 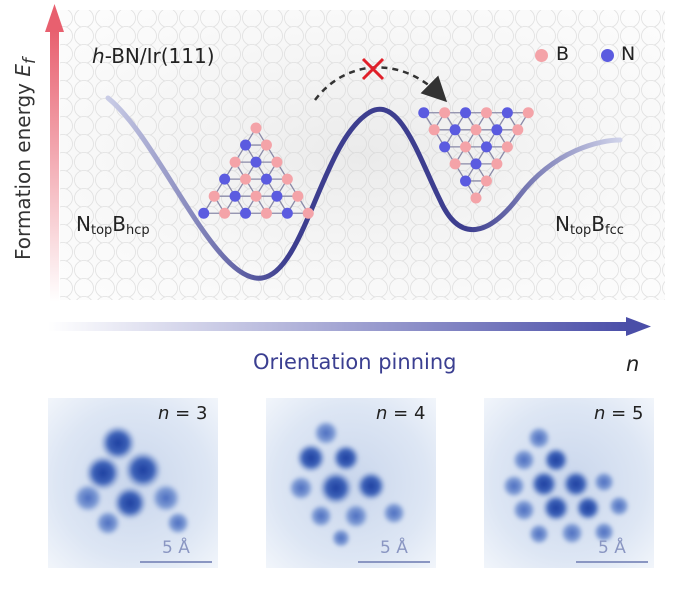 I want to click on x-axis, so click(x=338, y=326).